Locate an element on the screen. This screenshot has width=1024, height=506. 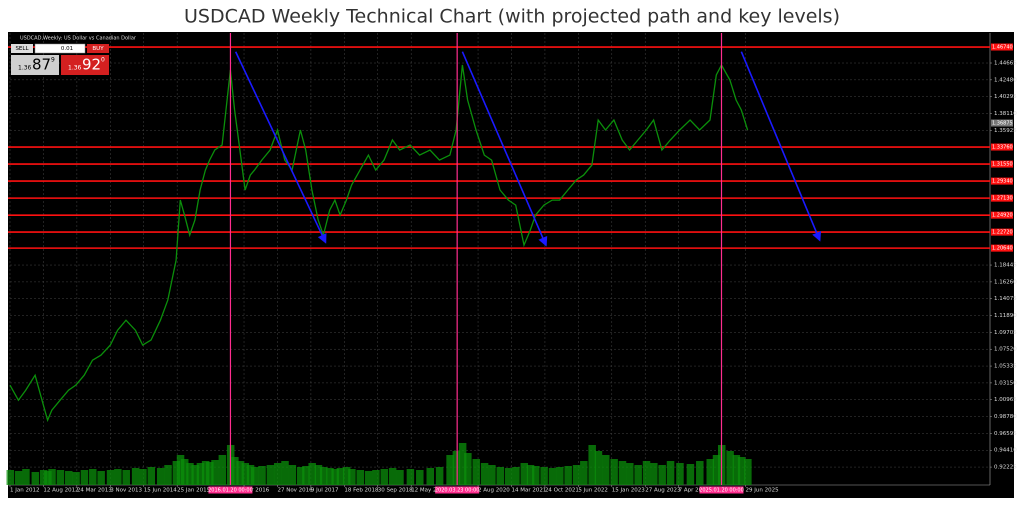
x-tick-label: 5 Jun 2022 is located at coordinates (593, 491).